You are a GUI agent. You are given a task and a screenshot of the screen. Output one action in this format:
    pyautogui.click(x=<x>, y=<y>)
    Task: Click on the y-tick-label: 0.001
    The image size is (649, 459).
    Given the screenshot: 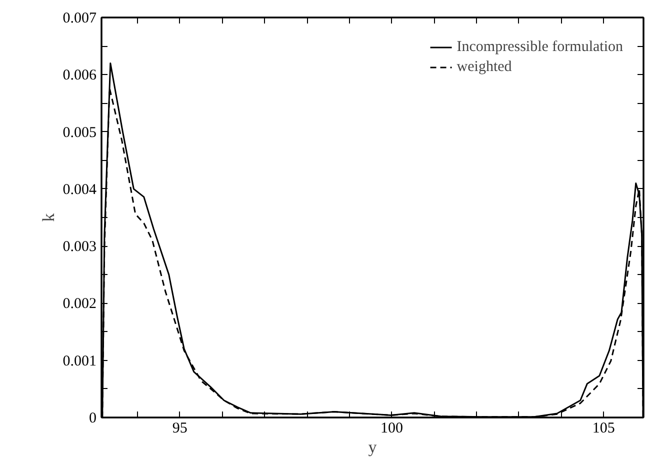 What is the action you would take?
    pyautogui.click(x=79, y=361)
    